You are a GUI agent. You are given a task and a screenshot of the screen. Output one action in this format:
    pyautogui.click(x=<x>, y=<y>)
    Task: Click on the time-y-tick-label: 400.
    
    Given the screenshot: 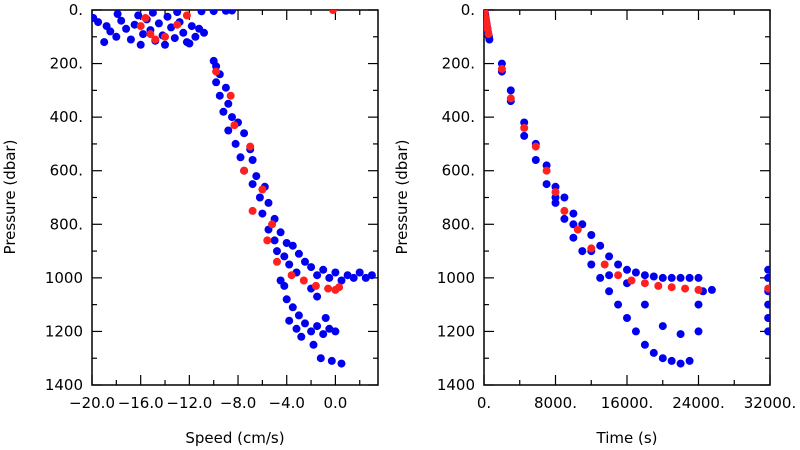 What is the action you would take?
    pyautogui.click(x=458, y=117)
    